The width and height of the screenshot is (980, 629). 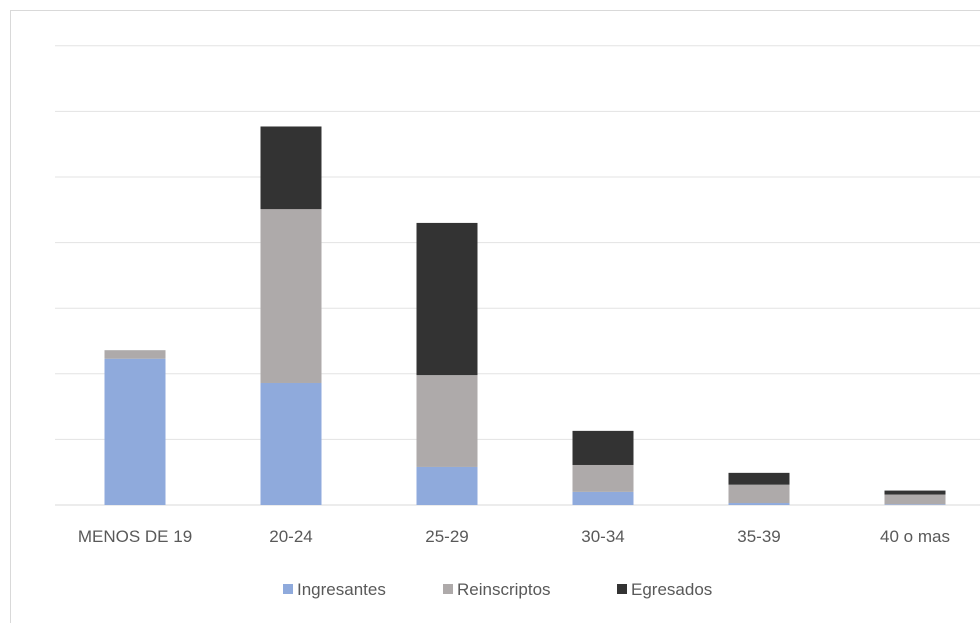 What do you see at coordinates (288, 589) in the screenshot?
I see `legend-swatch-ingresantes` at bounding box center [288, 589].